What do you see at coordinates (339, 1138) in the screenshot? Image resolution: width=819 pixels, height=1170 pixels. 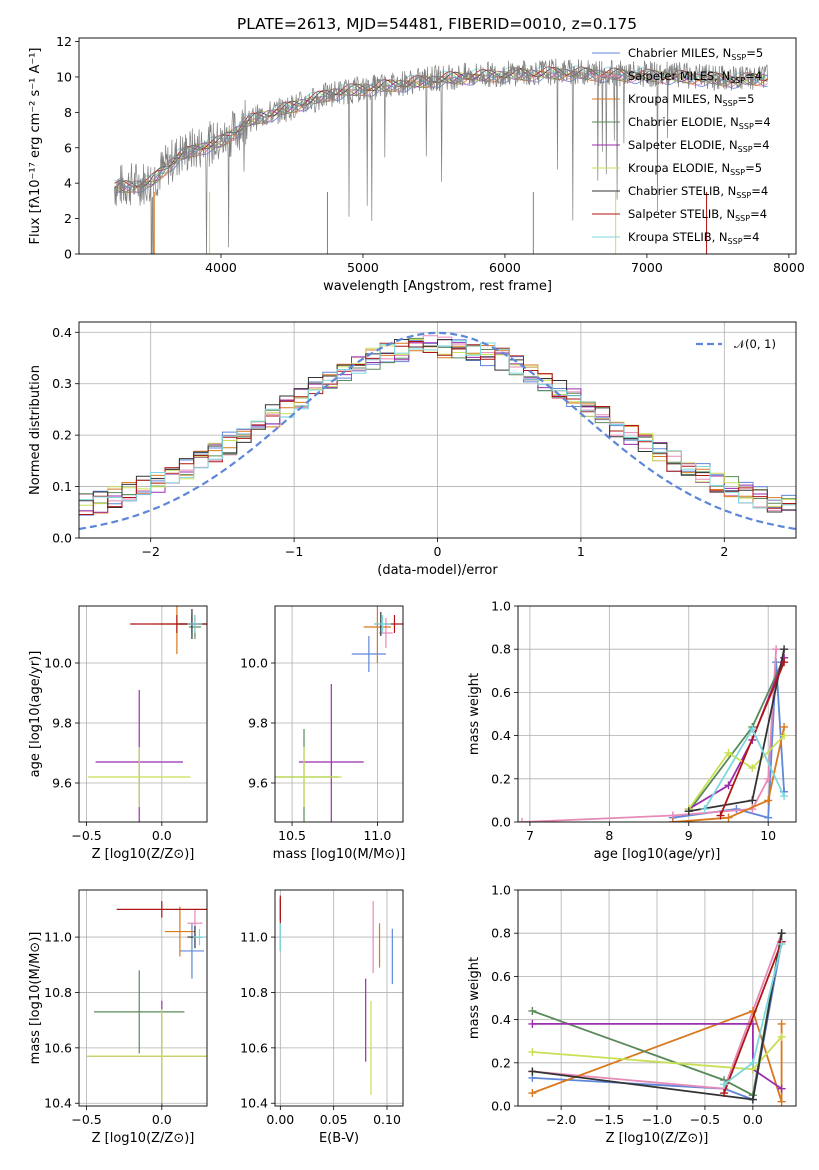 I see `x-axis-label: E(B-V)` at bounding box center [339, 1138].